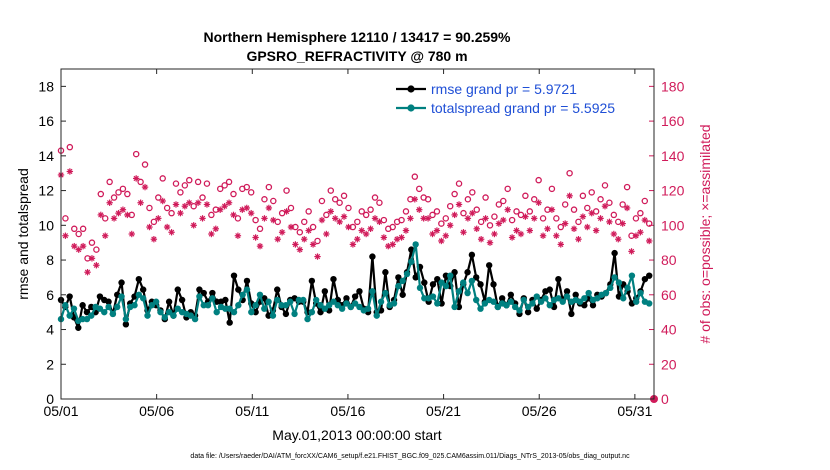 This screenshot has width=830, height=470. I want to click on x-tick-label: 05/21, so click(443, 411).